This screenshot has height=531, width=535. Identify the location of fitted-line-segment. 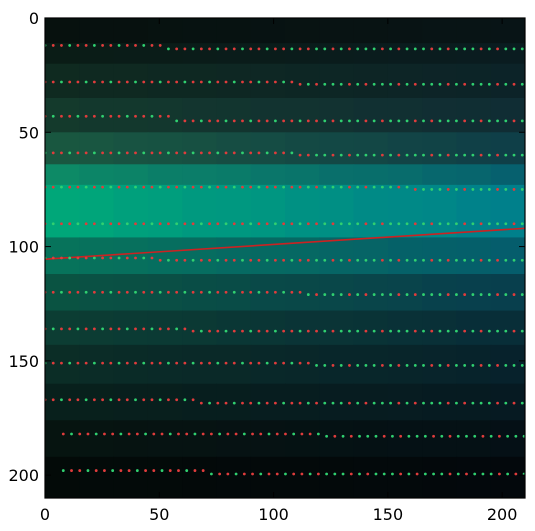
(285, 243).